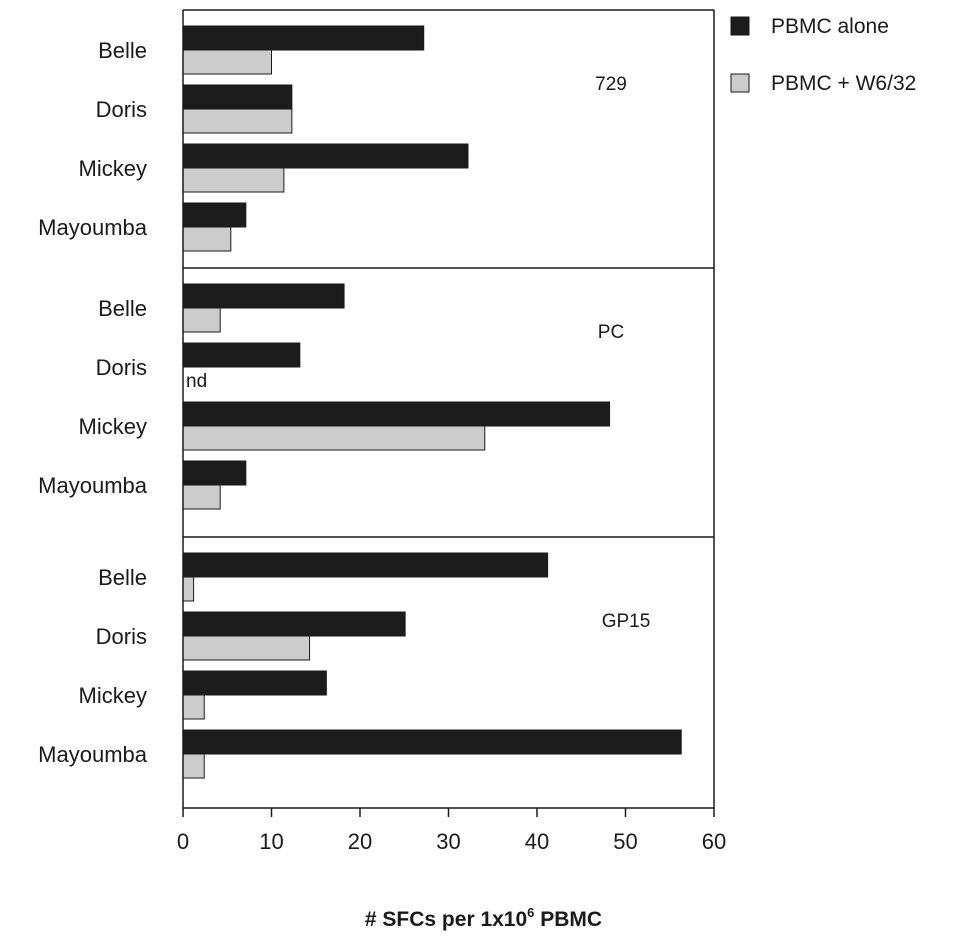 The image size is (967, 944). Describe the element at coordinates (625, 841) in the screenshot. I see `x-tick-label: 50` at that location.